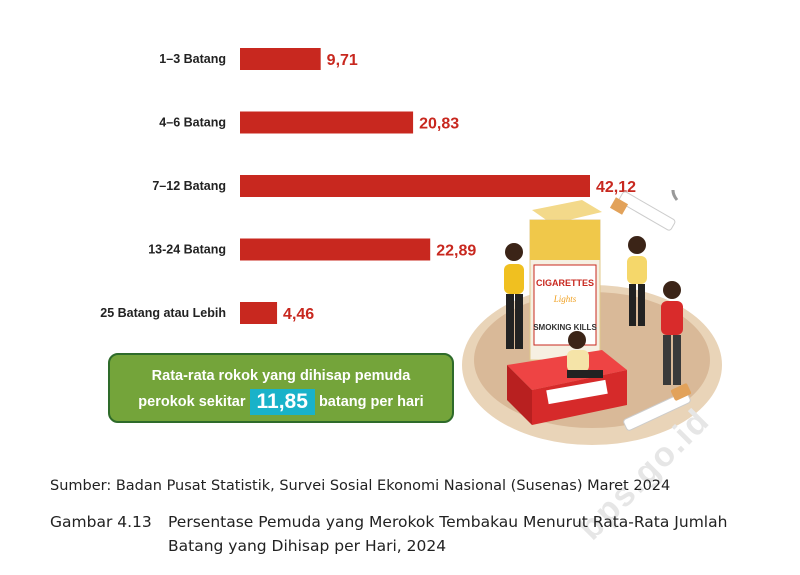 The height and width of the screenshot is (575, 800). Describe the element at coordinates (565, 283) in the screenshot. I see `pack-brand-text: CIGARETTES` at that location.